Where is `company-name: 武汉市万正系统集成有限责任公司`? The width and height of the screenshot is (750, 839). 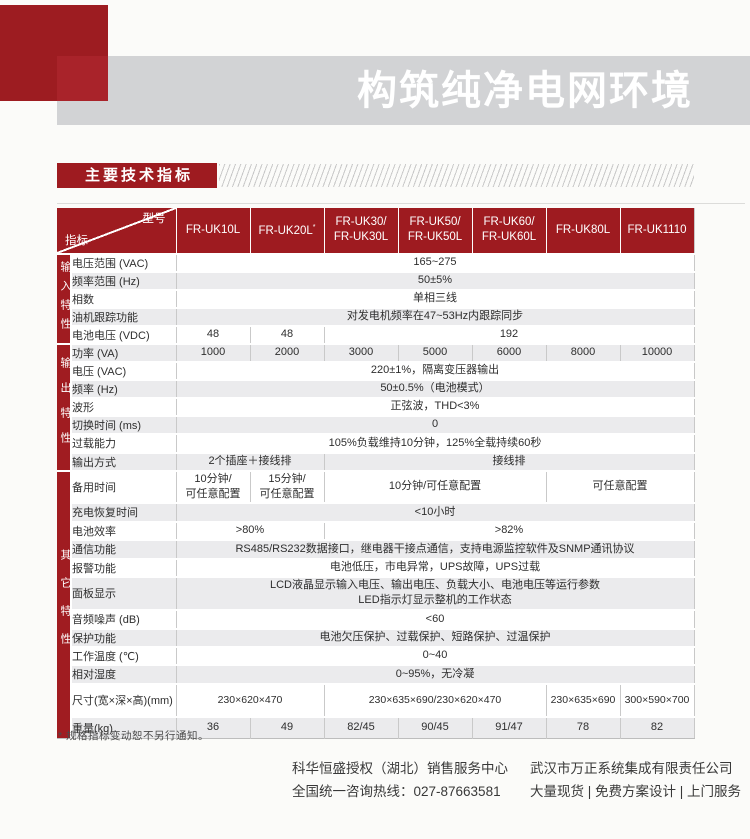 company-name: 武汉市万正系统集成有限责任公司 is located at coordinates (631, 768).